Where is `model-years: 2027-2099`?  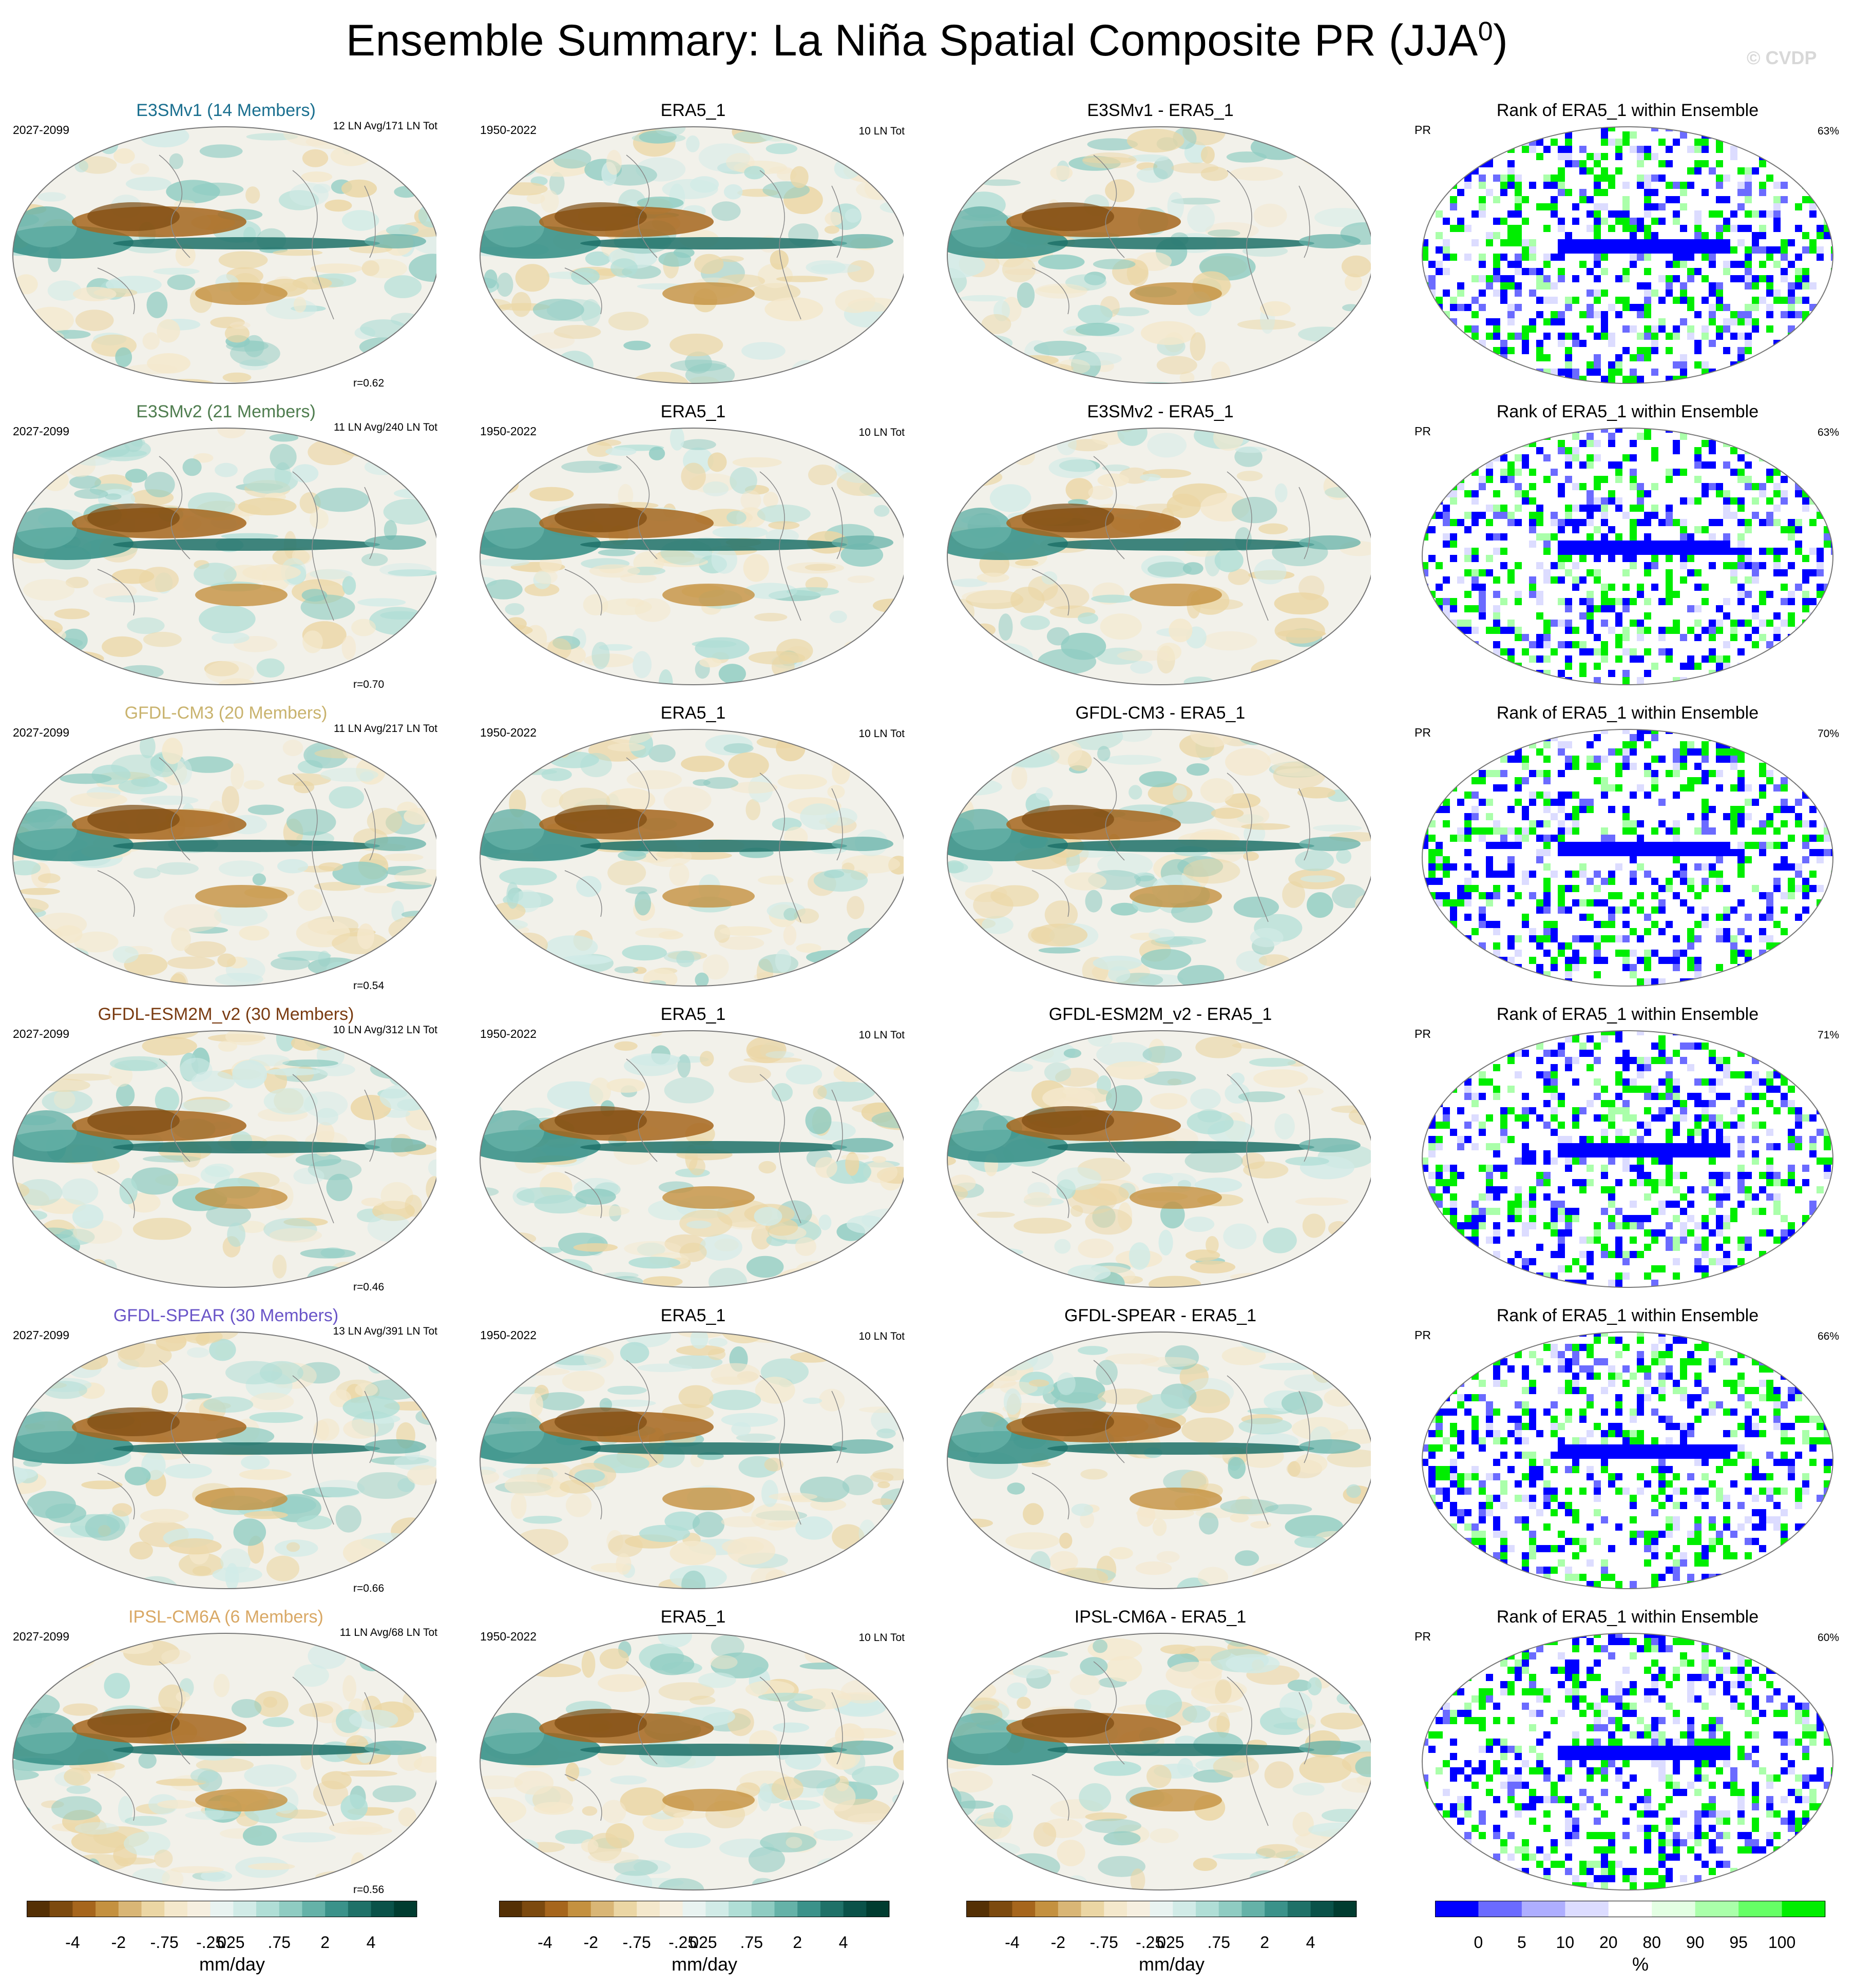
model-years: 2027-2099 is located at coordinates (41, 431).